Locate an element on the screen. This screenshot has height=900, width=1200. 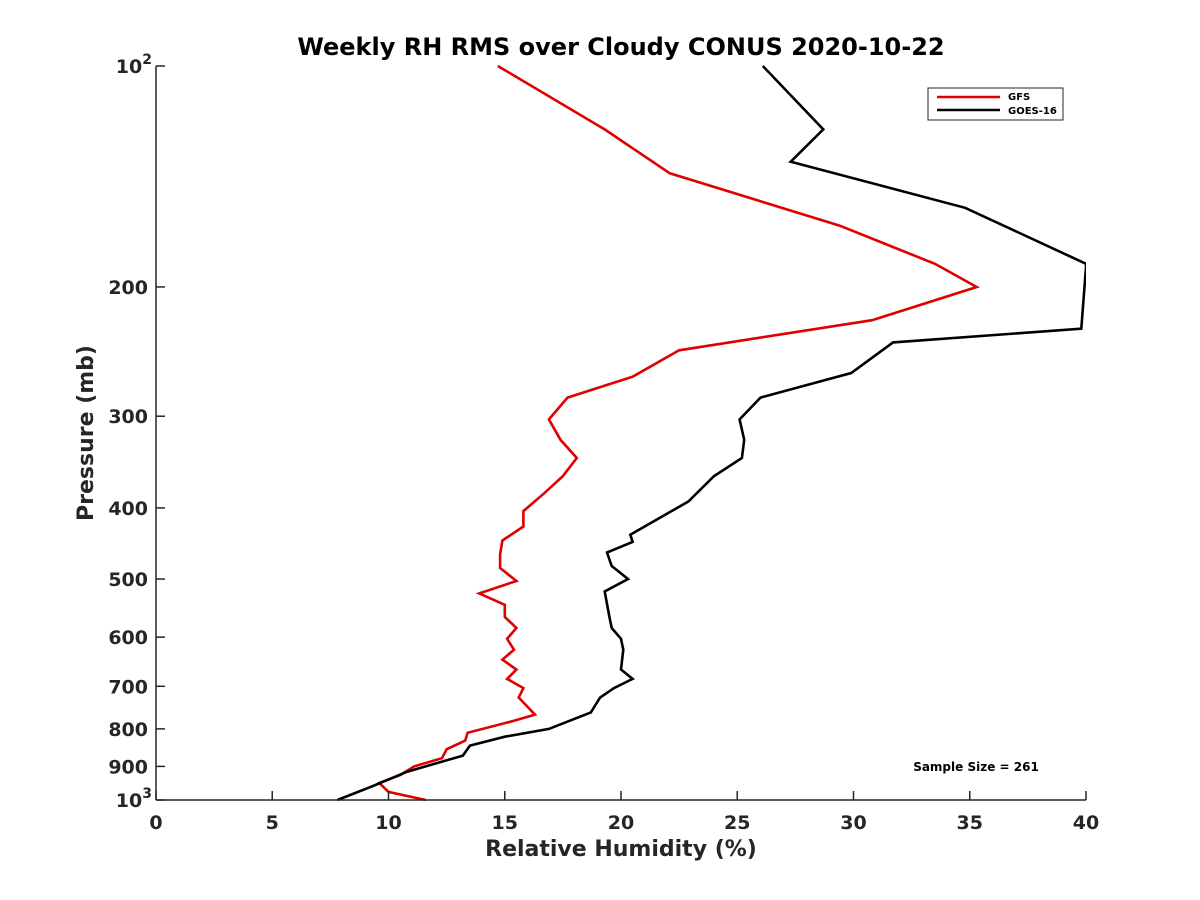
y-tick-label: 600 is located at coordinates (128, 638).